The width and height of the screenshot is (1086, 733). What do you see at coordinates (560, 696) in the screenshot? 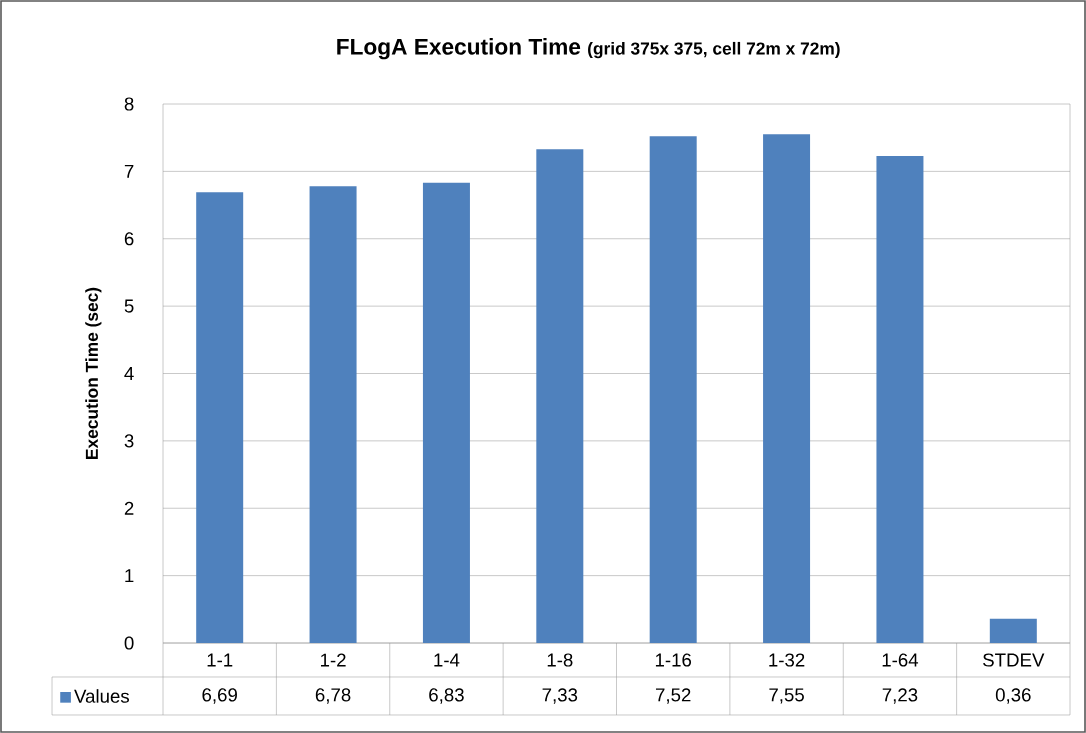
I see `text: 7,33` at bounding box center [560, 696].